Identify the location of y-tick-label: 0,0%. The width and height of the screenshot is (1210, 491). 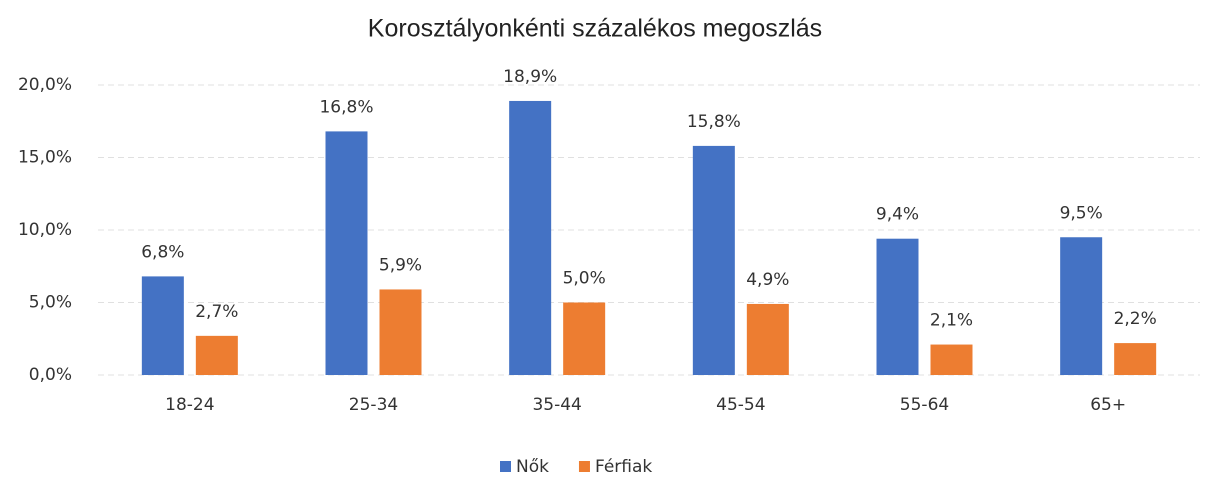
(50, 375).